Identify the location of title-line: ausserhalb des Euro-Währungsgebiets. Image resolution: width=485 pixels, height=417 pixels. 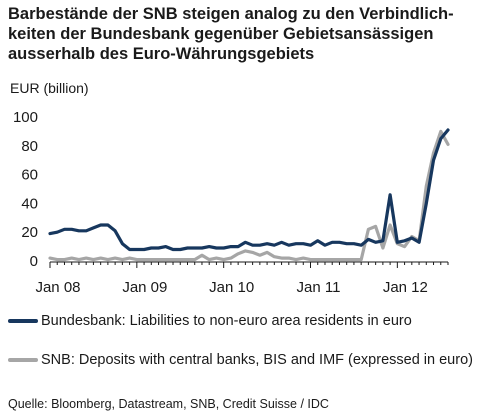
(161, 54).